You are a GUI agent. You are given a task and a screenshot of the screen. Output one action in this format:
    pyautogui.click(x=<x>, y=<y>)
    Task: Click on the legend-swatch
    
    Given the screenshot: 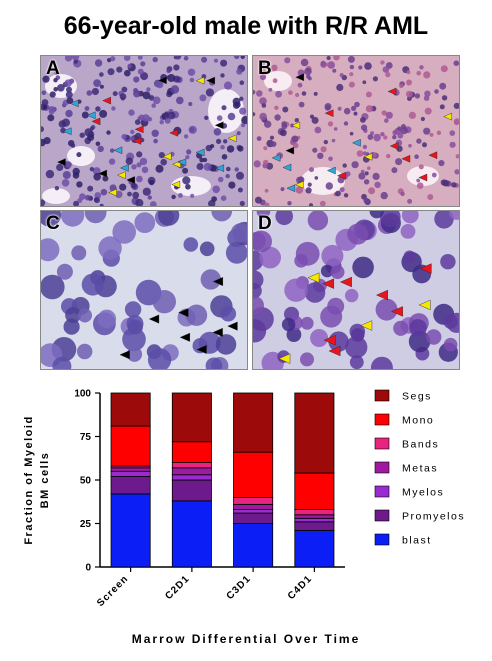 What is the action you would take?
    pyautogui.click(x=382, y=395)
    